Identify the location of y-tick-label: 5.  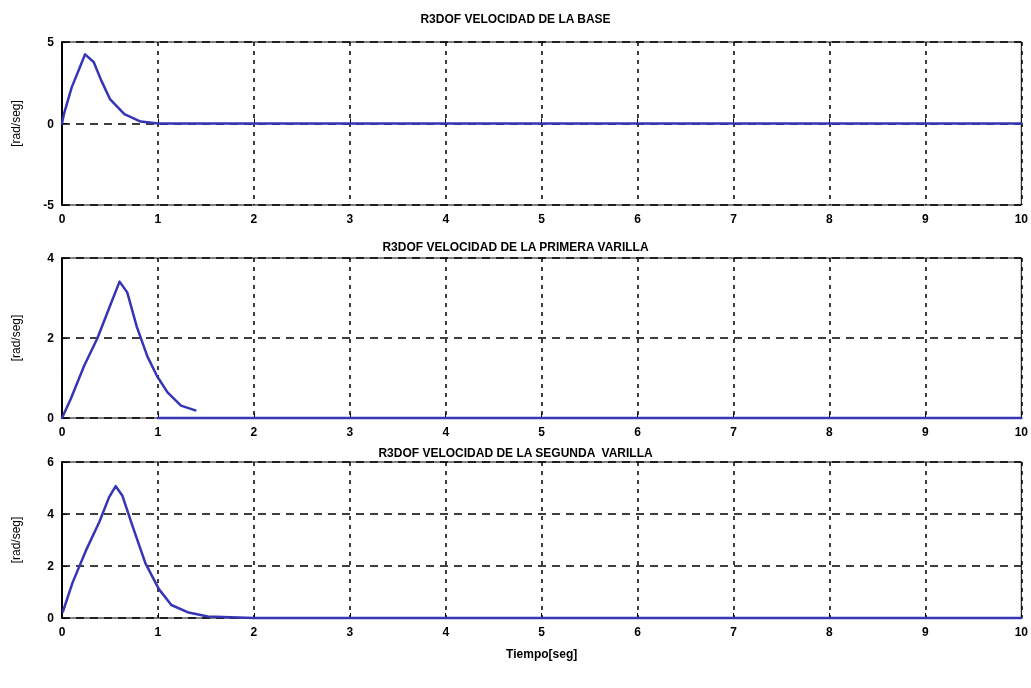
(51, 42).